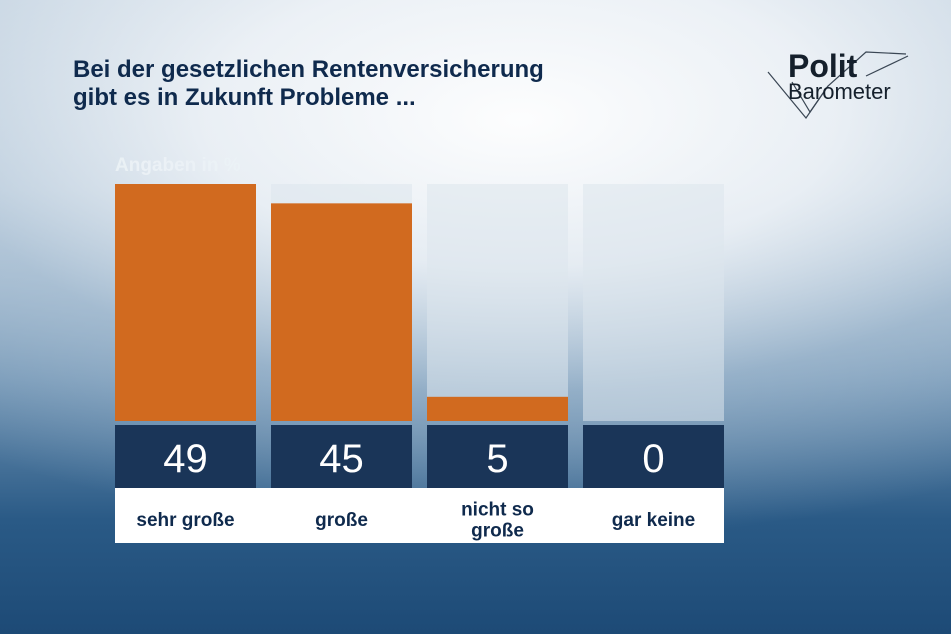 The height and width of the screenshot is (634, 951). I want to click on category-label: sehr große, so click(185, 520).